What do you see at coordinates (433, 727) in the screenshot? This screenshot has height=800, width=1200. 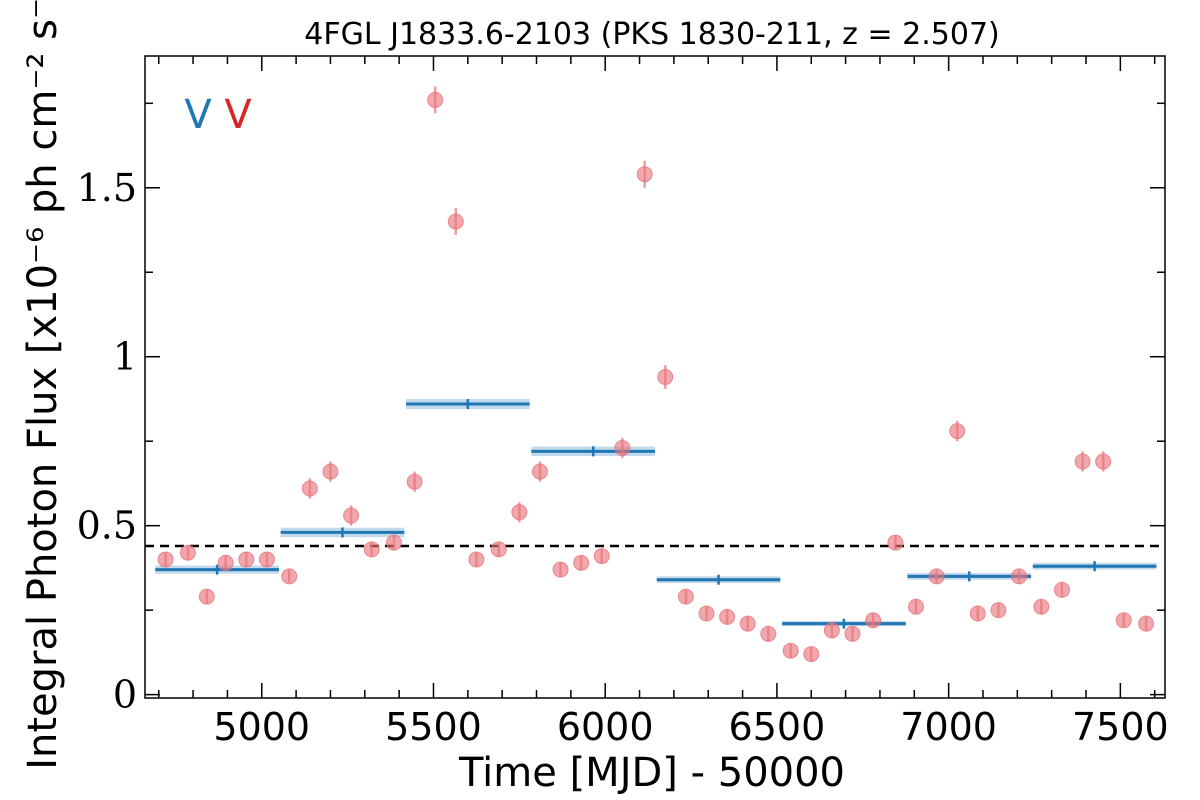 I see `x-tick-label: 5500` at bounding box center [433, 727].